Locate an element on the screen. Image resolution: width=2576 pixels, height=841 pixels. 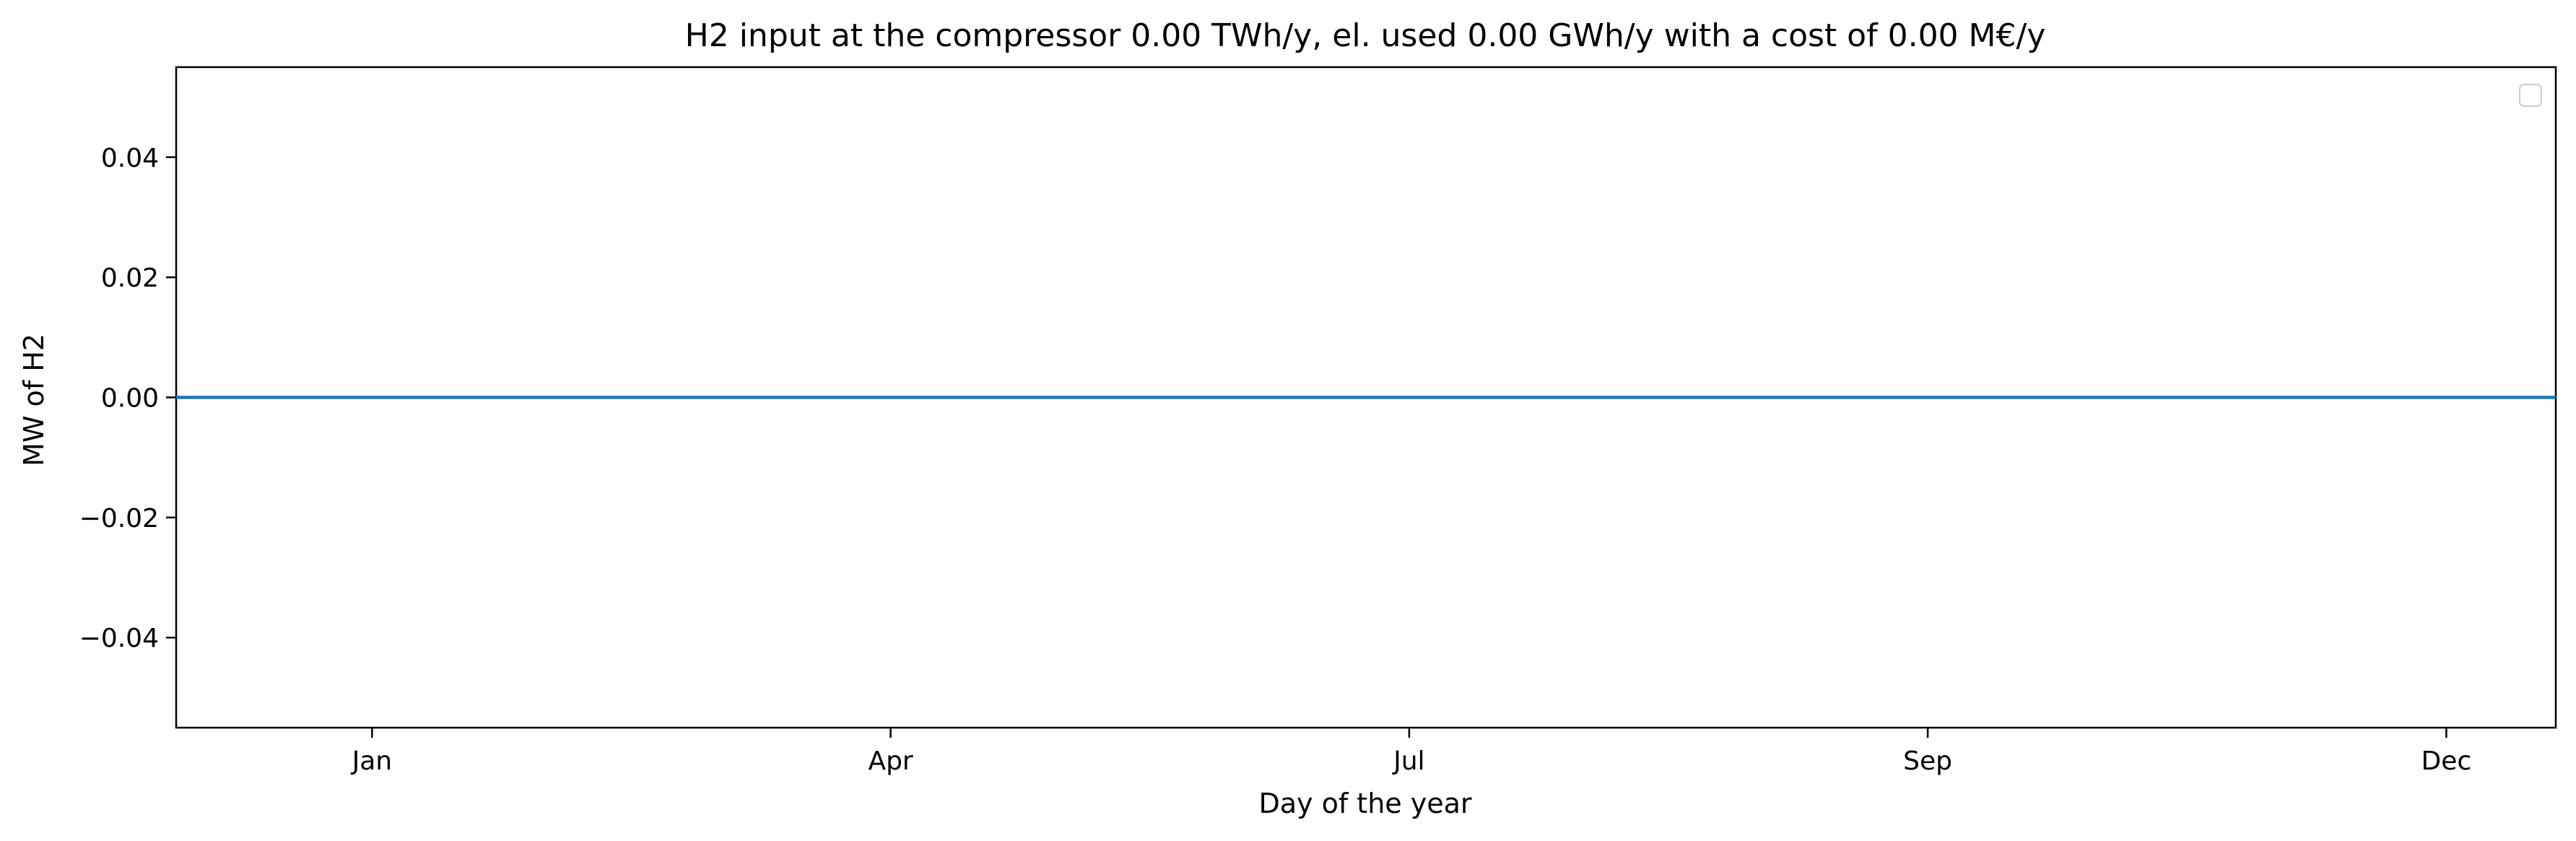
x-tick-label: Jul is located at coordinates (1408, 761).